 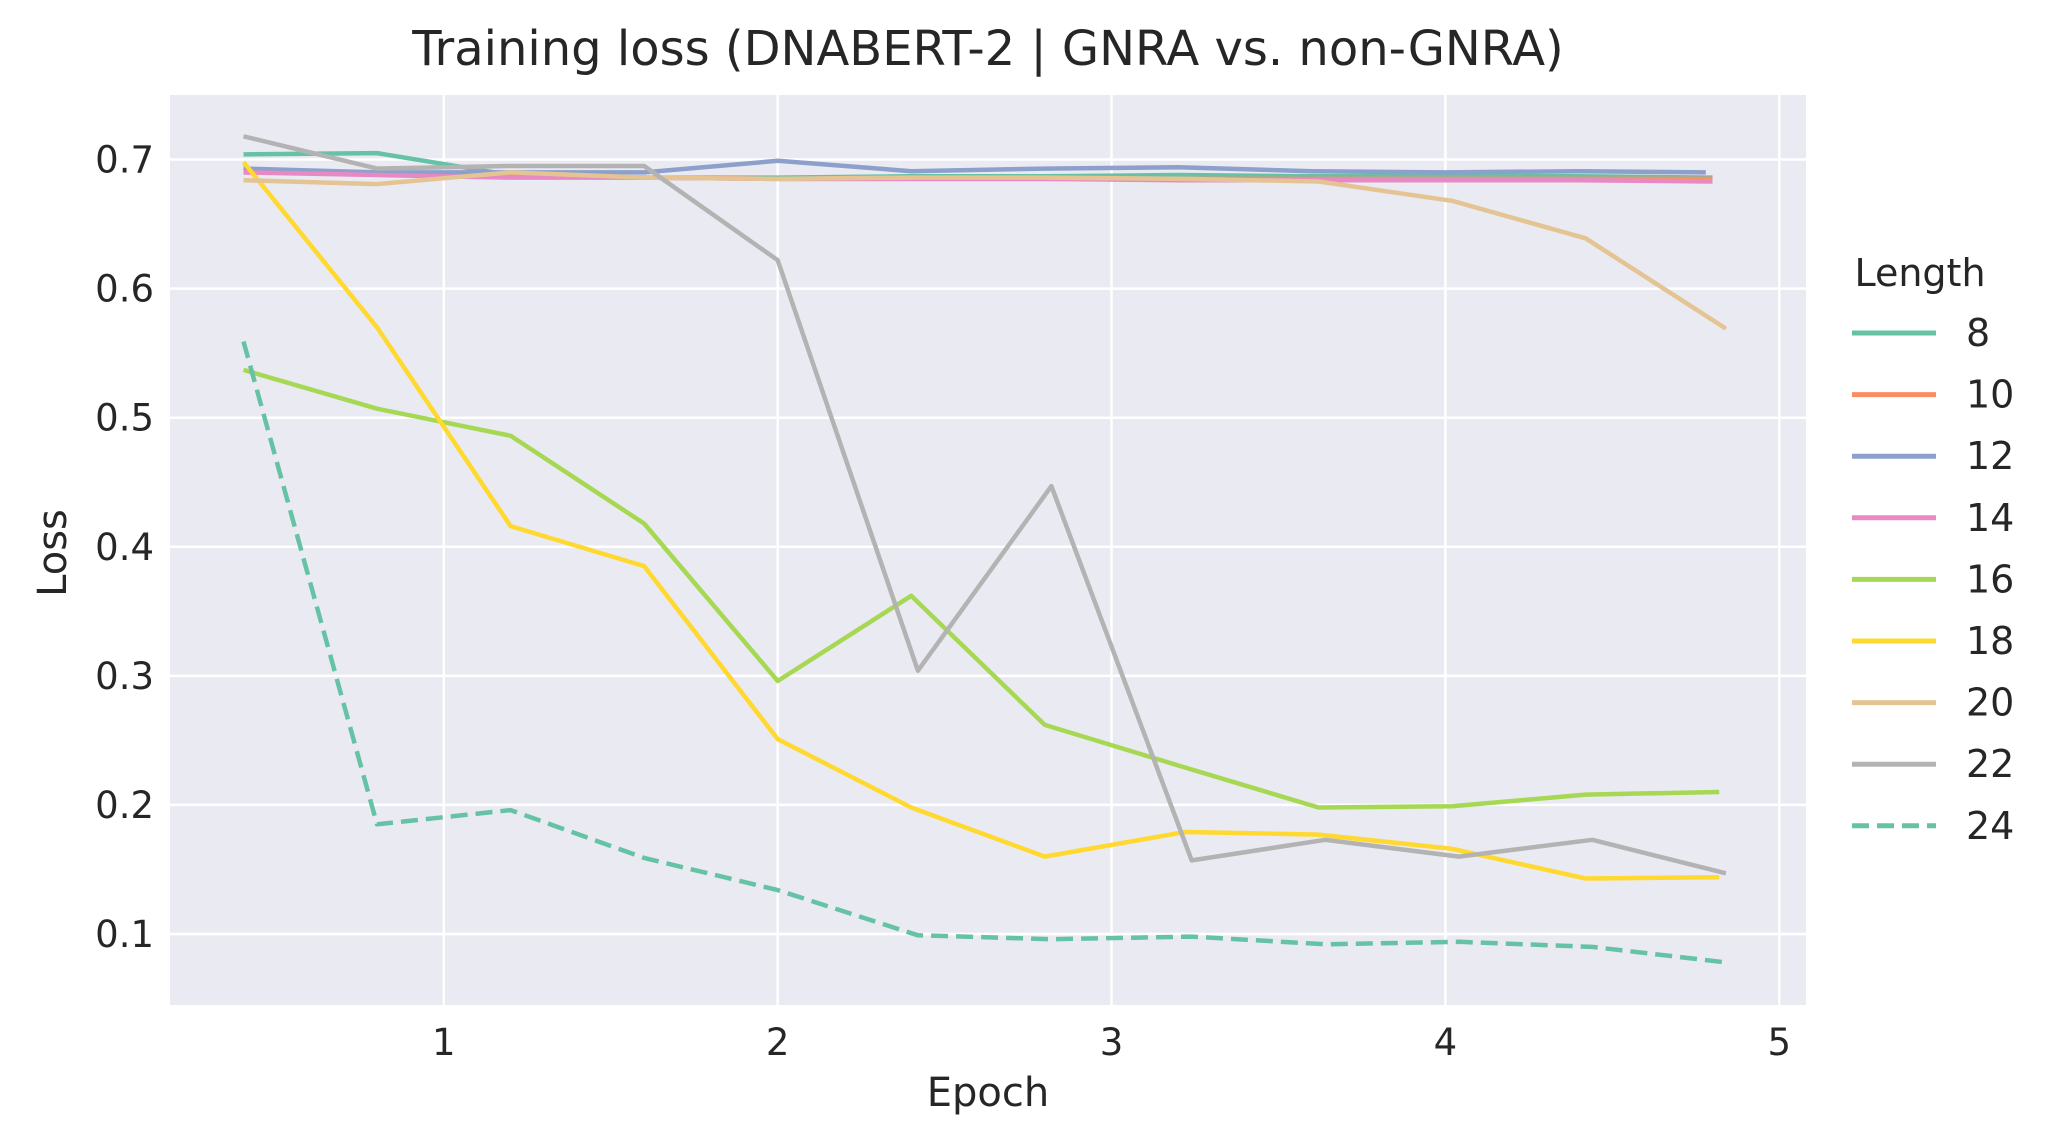 What do you see at coordinates (124, 547) in the screenshot?
I see `y-tick-label: 0.4` at bounding box center [124, 547].